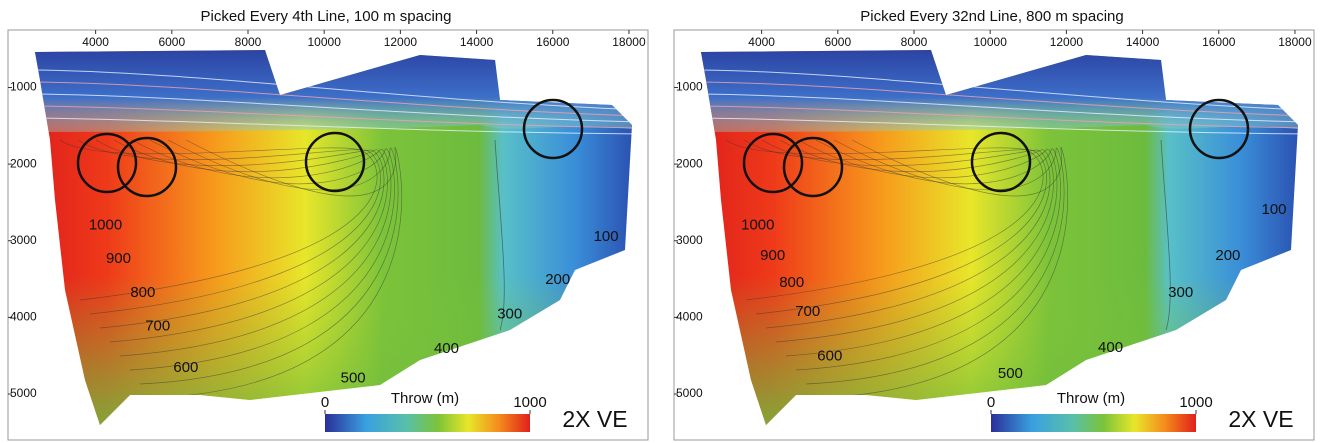  What do you see at coordinates (326, 16) in the screenshot?
I see `panel-title: Picked Every 4th Line, 100 m spacing` at bounding box center [326, 16].